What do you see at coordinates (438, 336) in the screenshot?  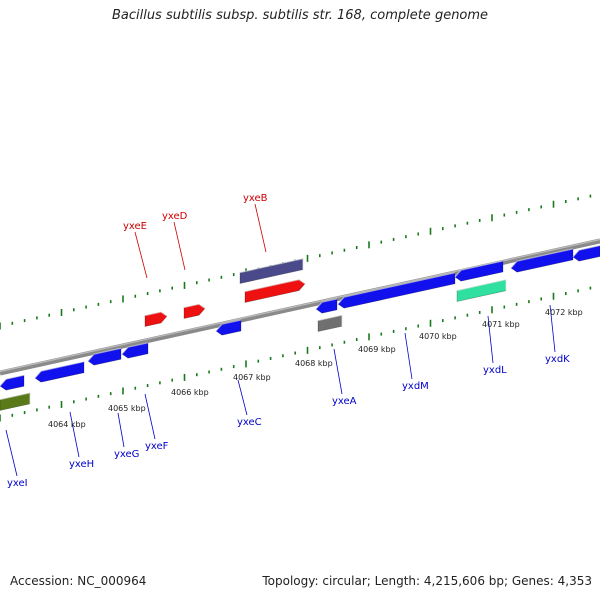 I see `scale-label: 4070 kbp` at bounding box center [438, 336].